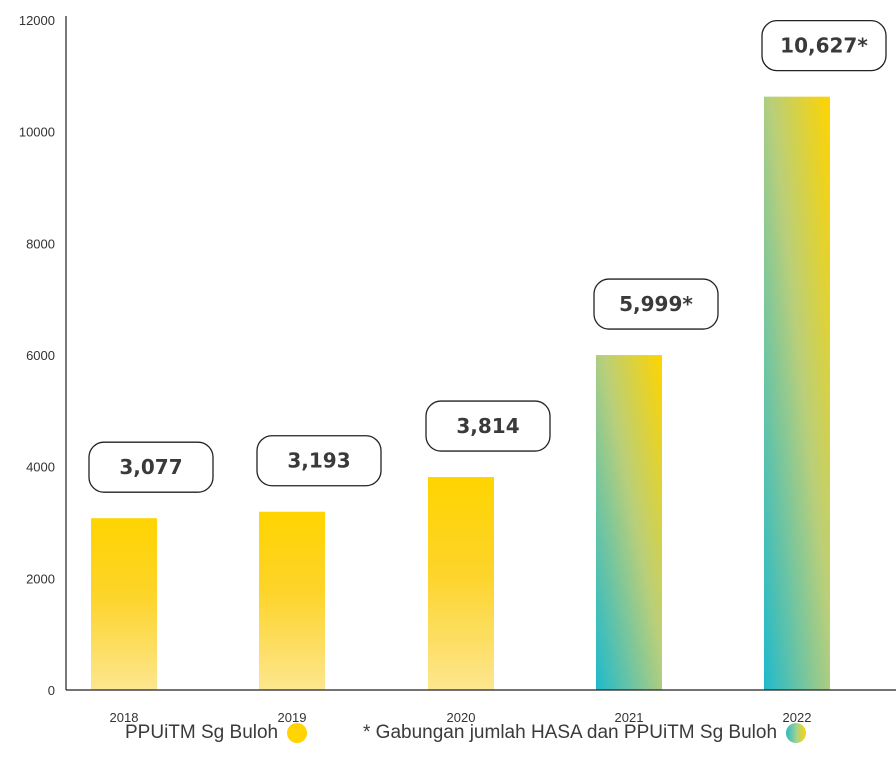  I want to click on bar-2022, so click(797, 393).